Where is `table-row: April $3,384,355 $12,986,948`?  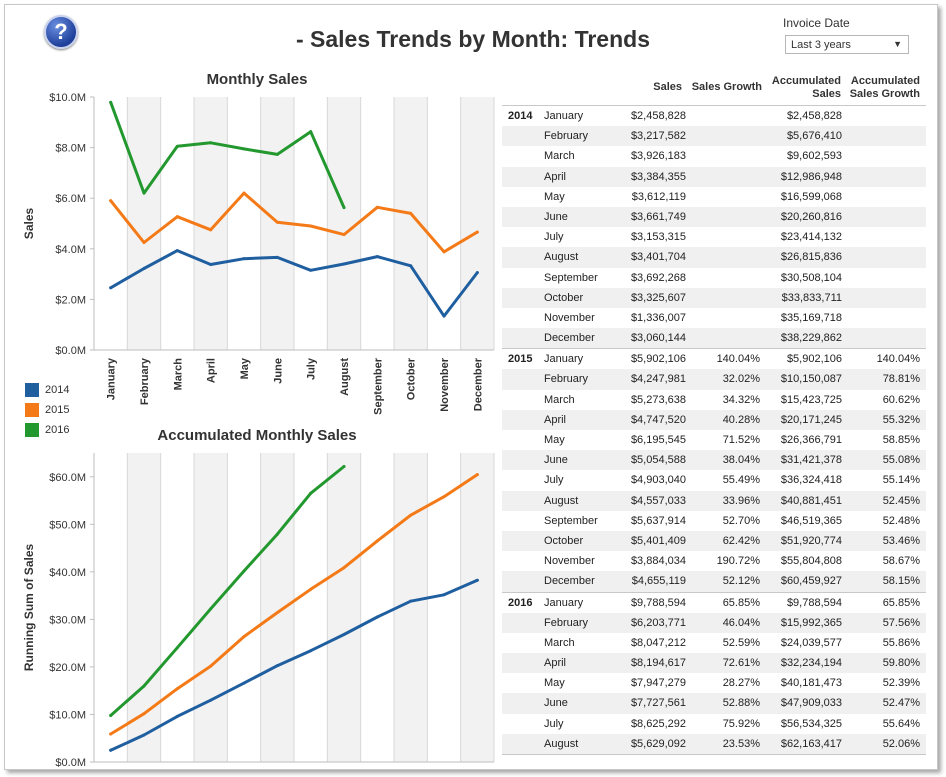 table-row: April $3,384,355 $12,986,948 is located at coordinates (714, 176).